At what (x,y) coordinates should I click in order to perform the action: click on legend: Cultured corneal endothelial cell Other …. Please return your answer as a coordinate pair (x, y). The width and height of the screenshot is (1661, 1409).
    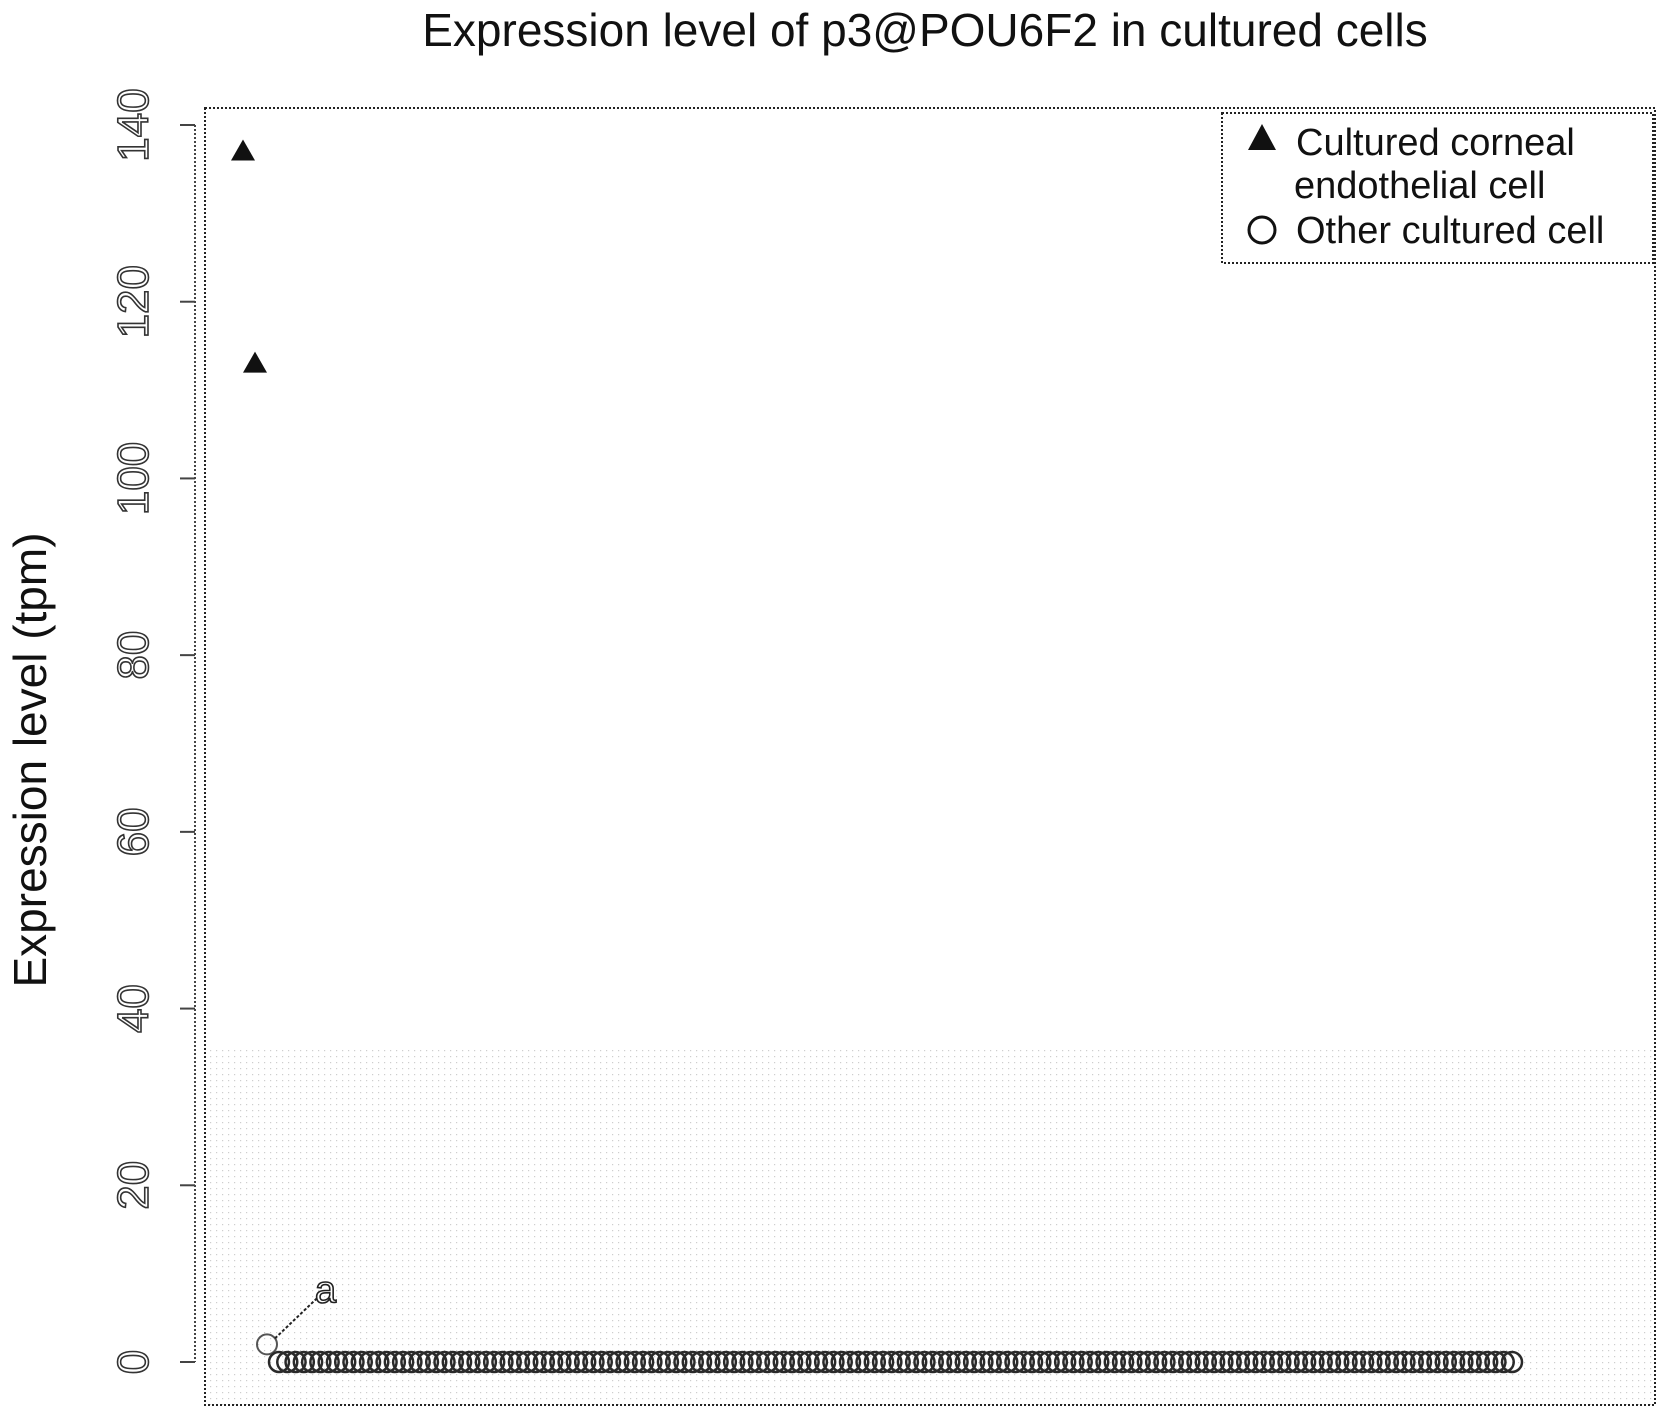
    Looking at the image, I should click on (1437, 188).